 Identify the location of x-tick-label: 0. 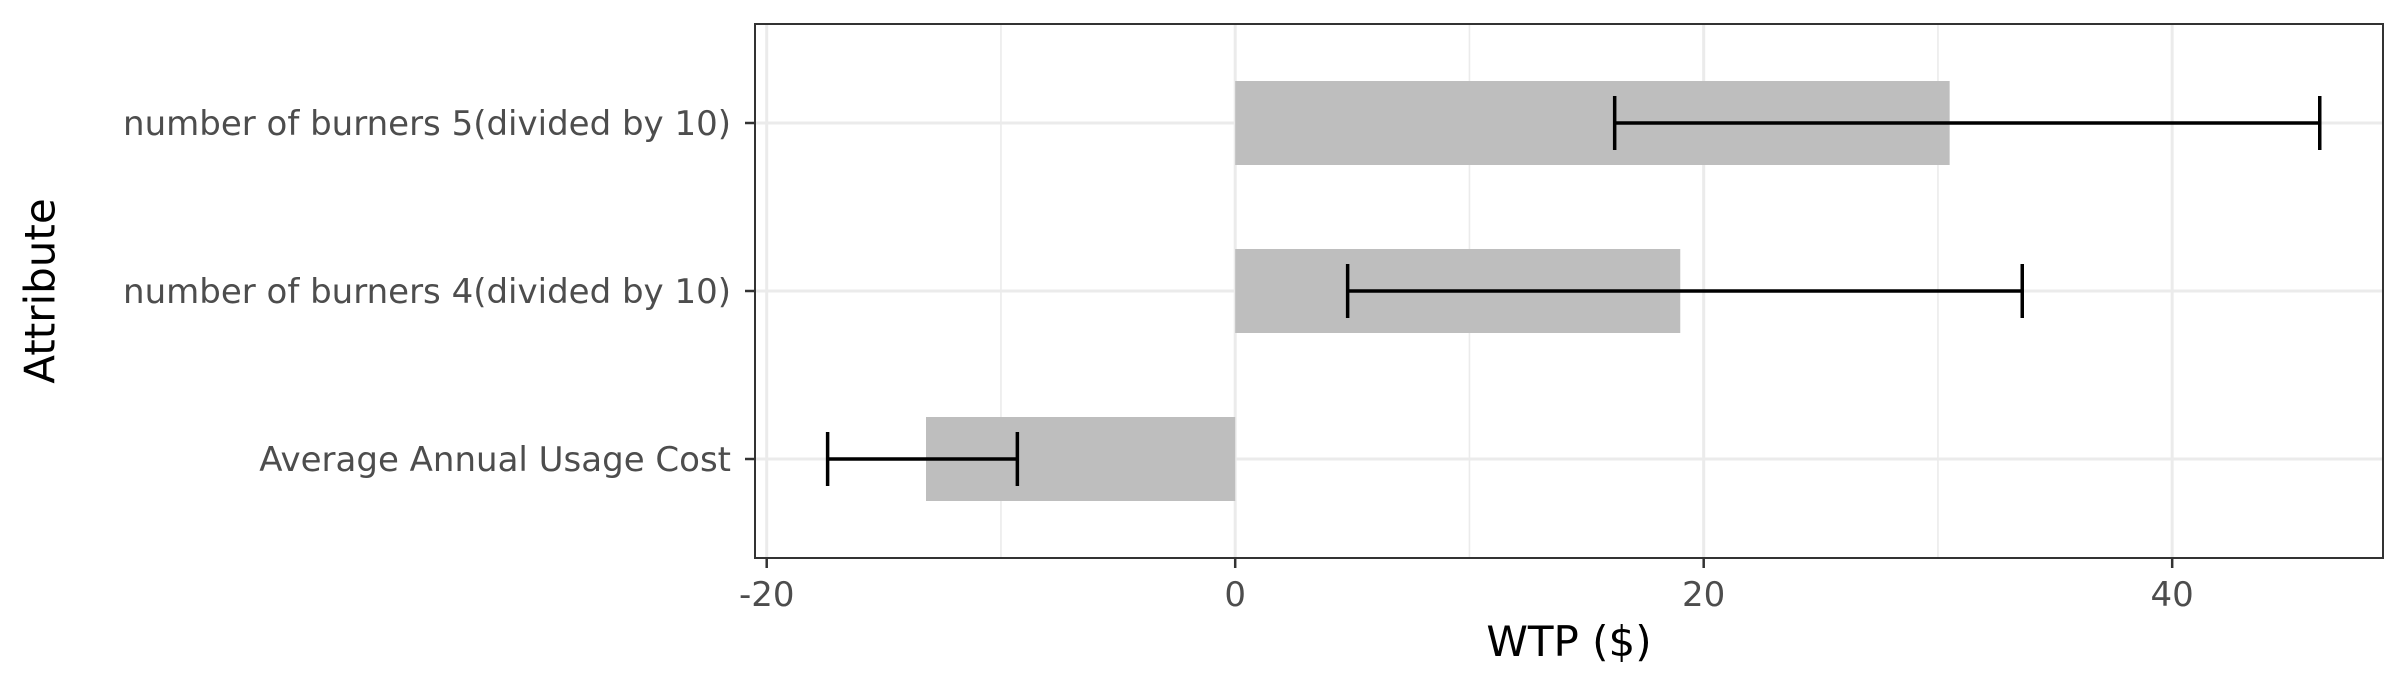
(1235, 595).